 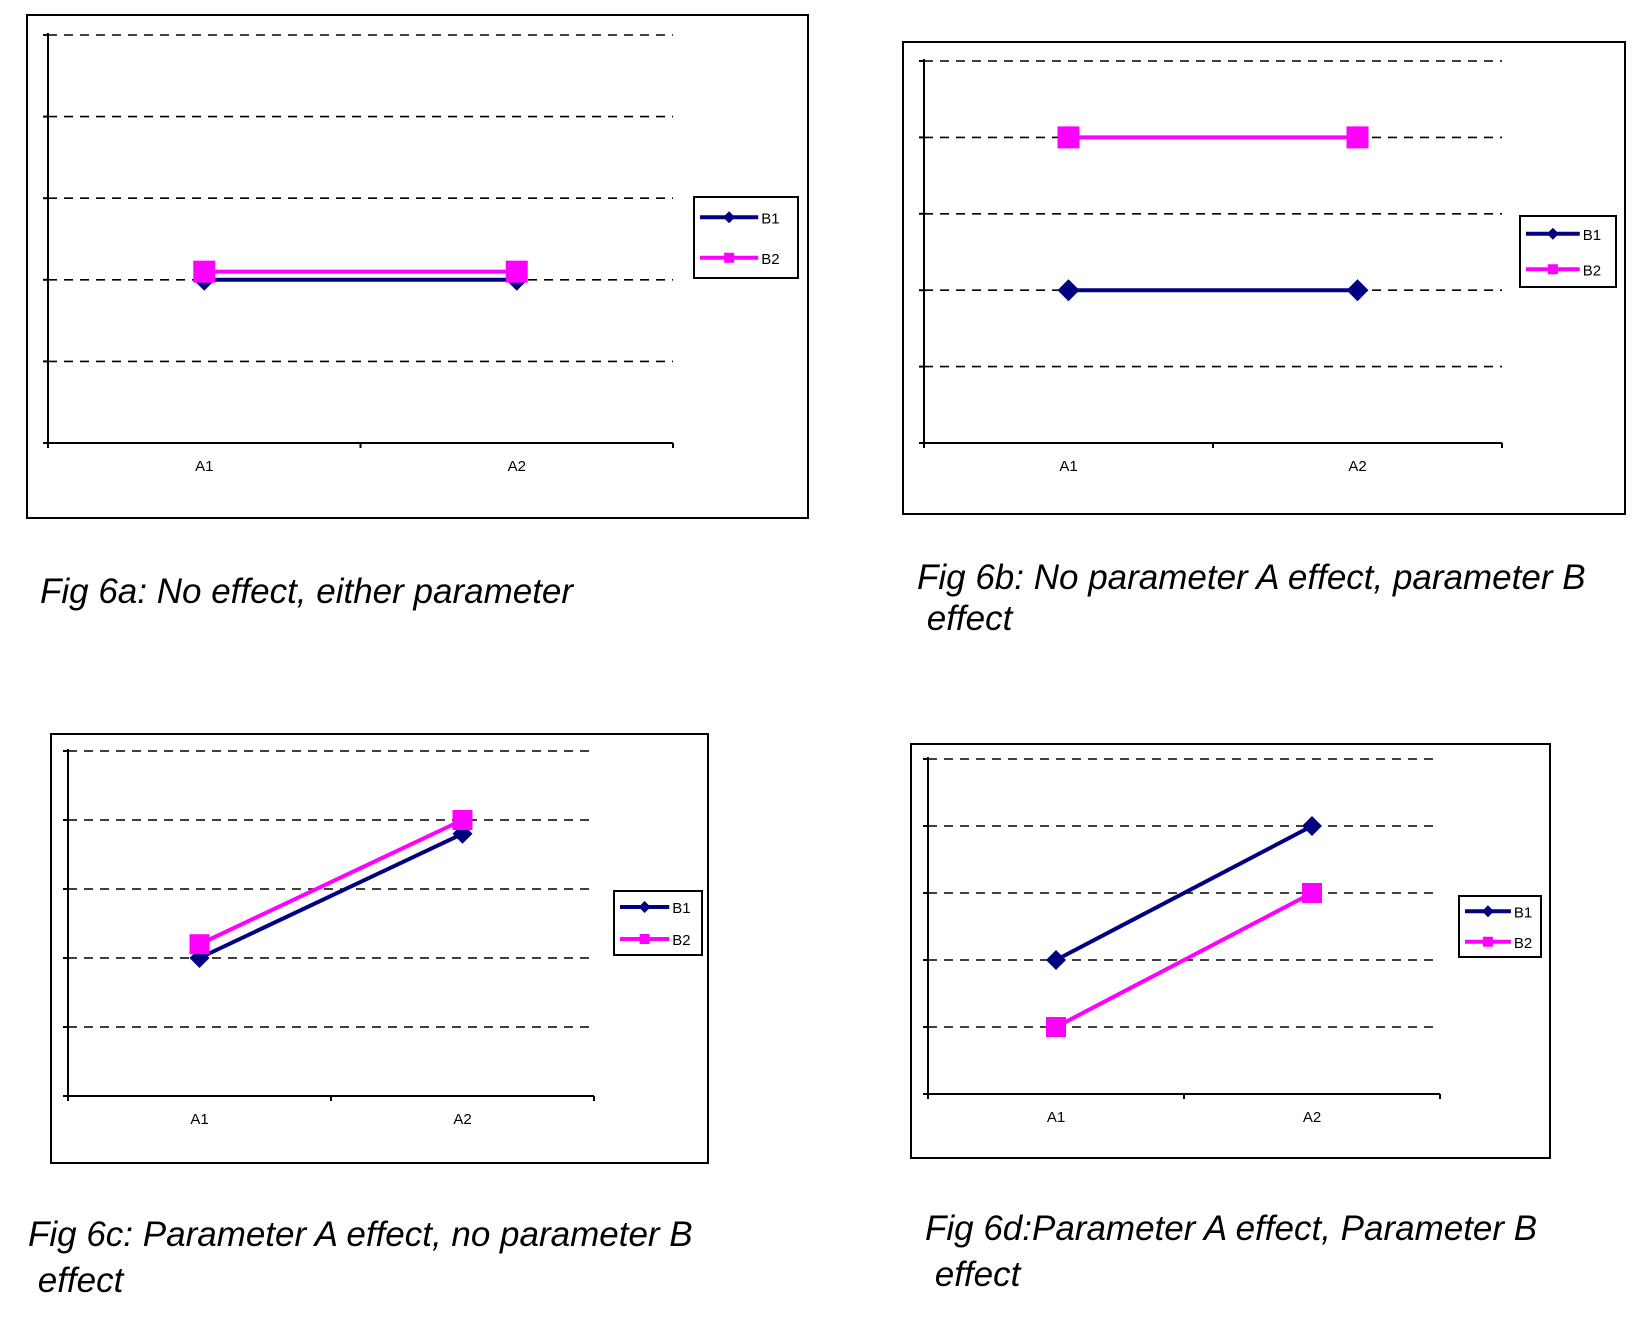 I want to click on gridlines, so click(x=331, y=889).